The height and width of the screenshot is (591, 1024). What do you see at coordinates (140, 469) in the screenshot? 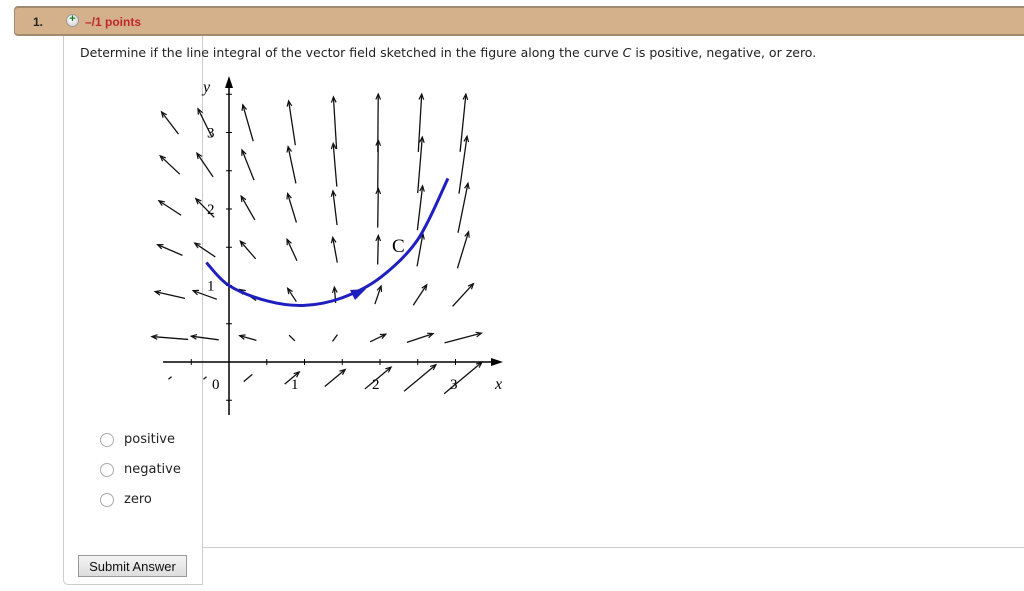
I see `option-negative: negative` at bounding box center [140, 469].